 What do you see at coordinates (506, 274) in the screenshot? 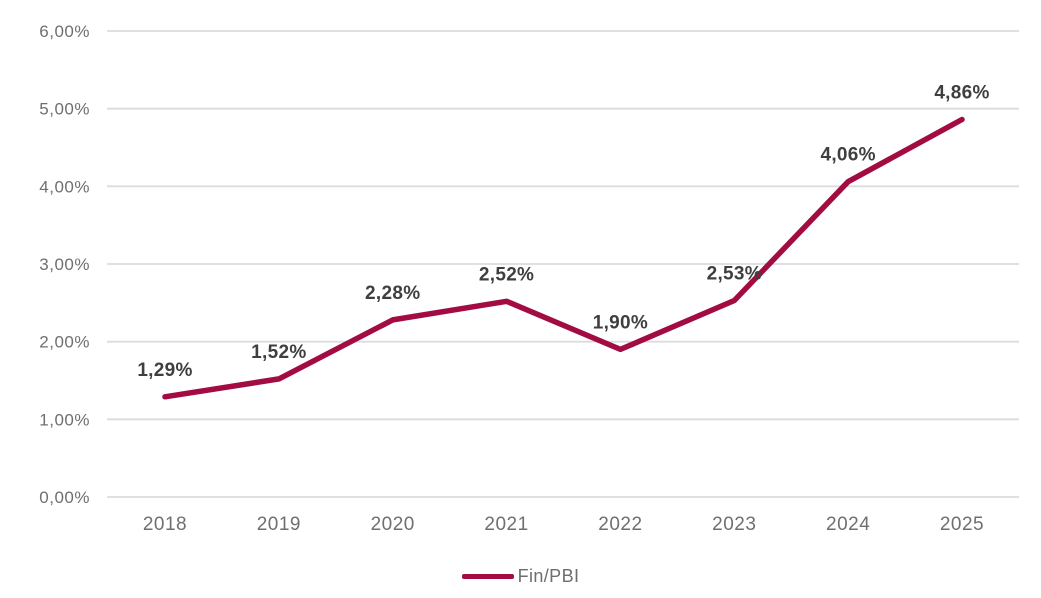
I see `data-point-label: 2,52%` at bounding box center [506, 274].